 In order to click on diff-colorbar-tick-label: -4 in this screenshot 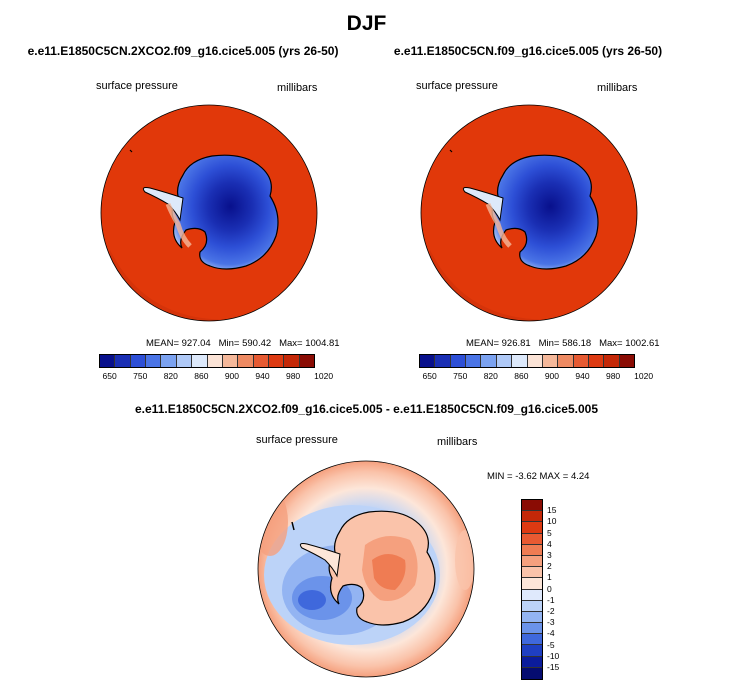, I will do `click(551, 633)`.